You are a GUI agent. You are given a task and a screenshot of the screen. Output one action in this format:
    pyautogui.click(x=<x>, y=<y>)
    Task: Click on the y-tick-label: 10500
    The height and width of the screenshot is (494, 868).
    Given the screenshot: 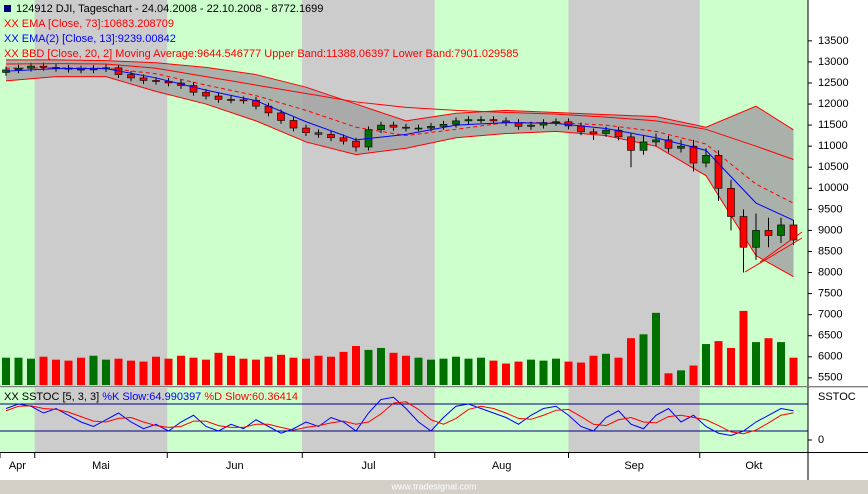 What is the action you would take?
    pyautogui.click(x=833, y=167)
    